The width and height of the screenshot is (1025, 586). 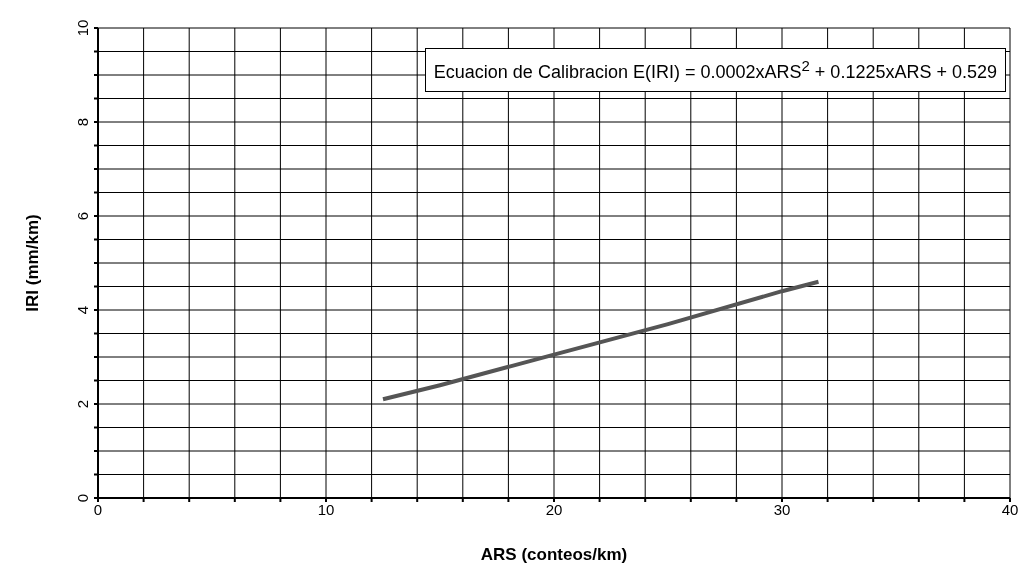 What do you see at coordinates (601, 340) in the screenshot?
I see `line-series` at bounding box center [601, 340].